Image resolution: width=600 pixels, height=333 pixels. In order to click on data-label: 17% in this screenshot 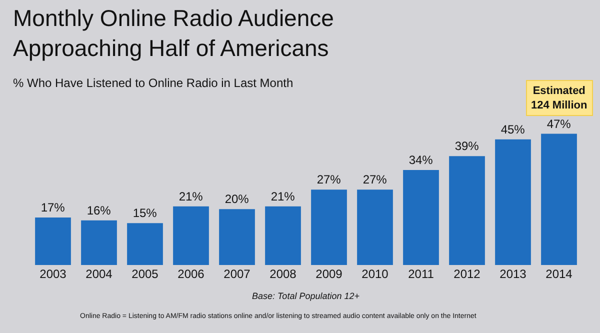, I will do `click(53, 207)`.